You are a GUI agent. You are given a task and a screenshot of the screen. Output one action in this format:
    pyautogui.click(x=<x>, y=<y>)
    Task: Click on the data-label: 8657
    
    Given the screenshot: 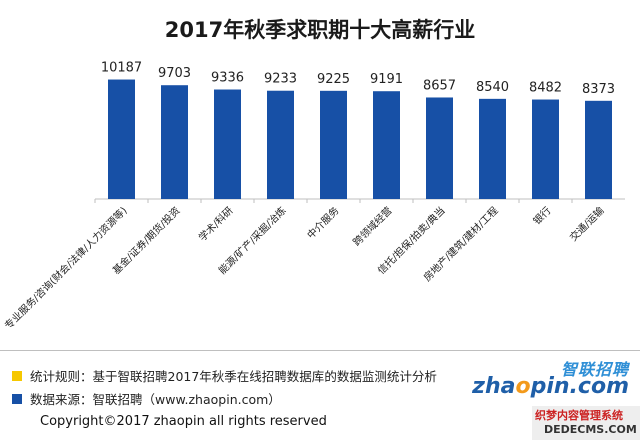 What is the action you would take?
    pyautogui.click(x=439, y=85)
    